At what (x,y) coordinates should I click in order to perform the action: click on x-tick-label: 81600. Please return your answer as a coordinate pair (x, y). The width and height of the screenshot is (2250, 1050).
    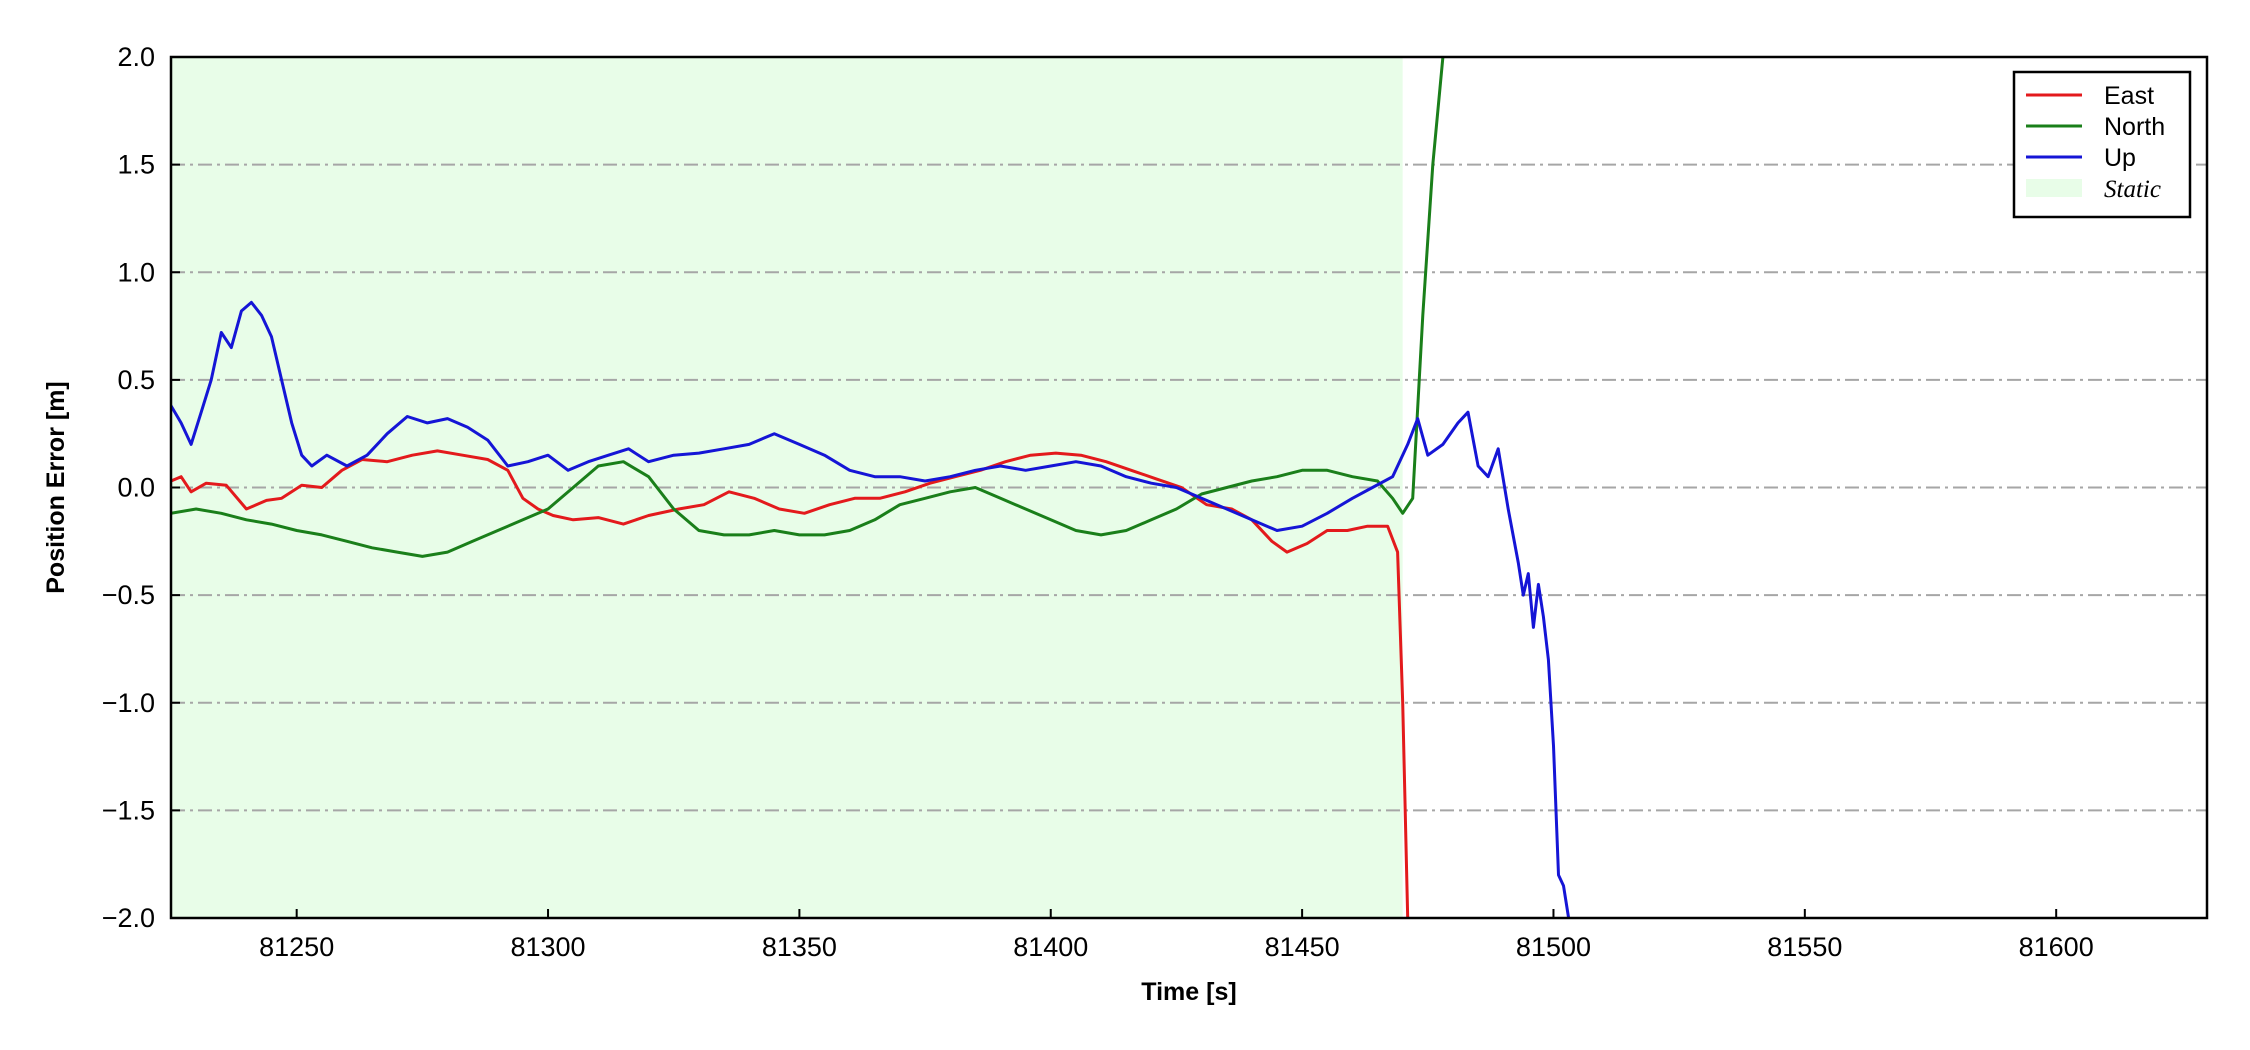
    Looking at the image, I should click on (2056, 947).